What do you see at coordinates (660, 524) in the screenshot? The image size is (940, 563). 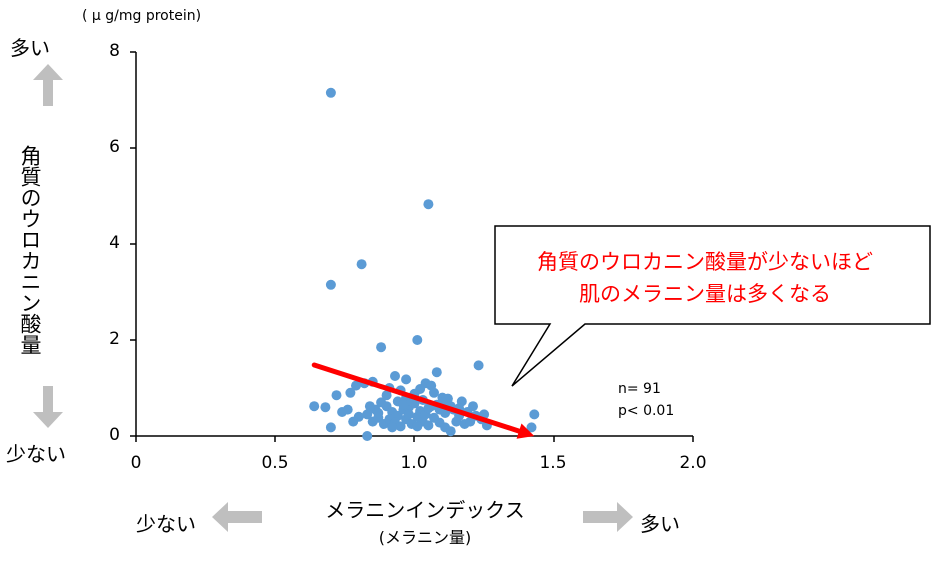 I see `x-high-label: 多い` at bounding box center [660, 524].